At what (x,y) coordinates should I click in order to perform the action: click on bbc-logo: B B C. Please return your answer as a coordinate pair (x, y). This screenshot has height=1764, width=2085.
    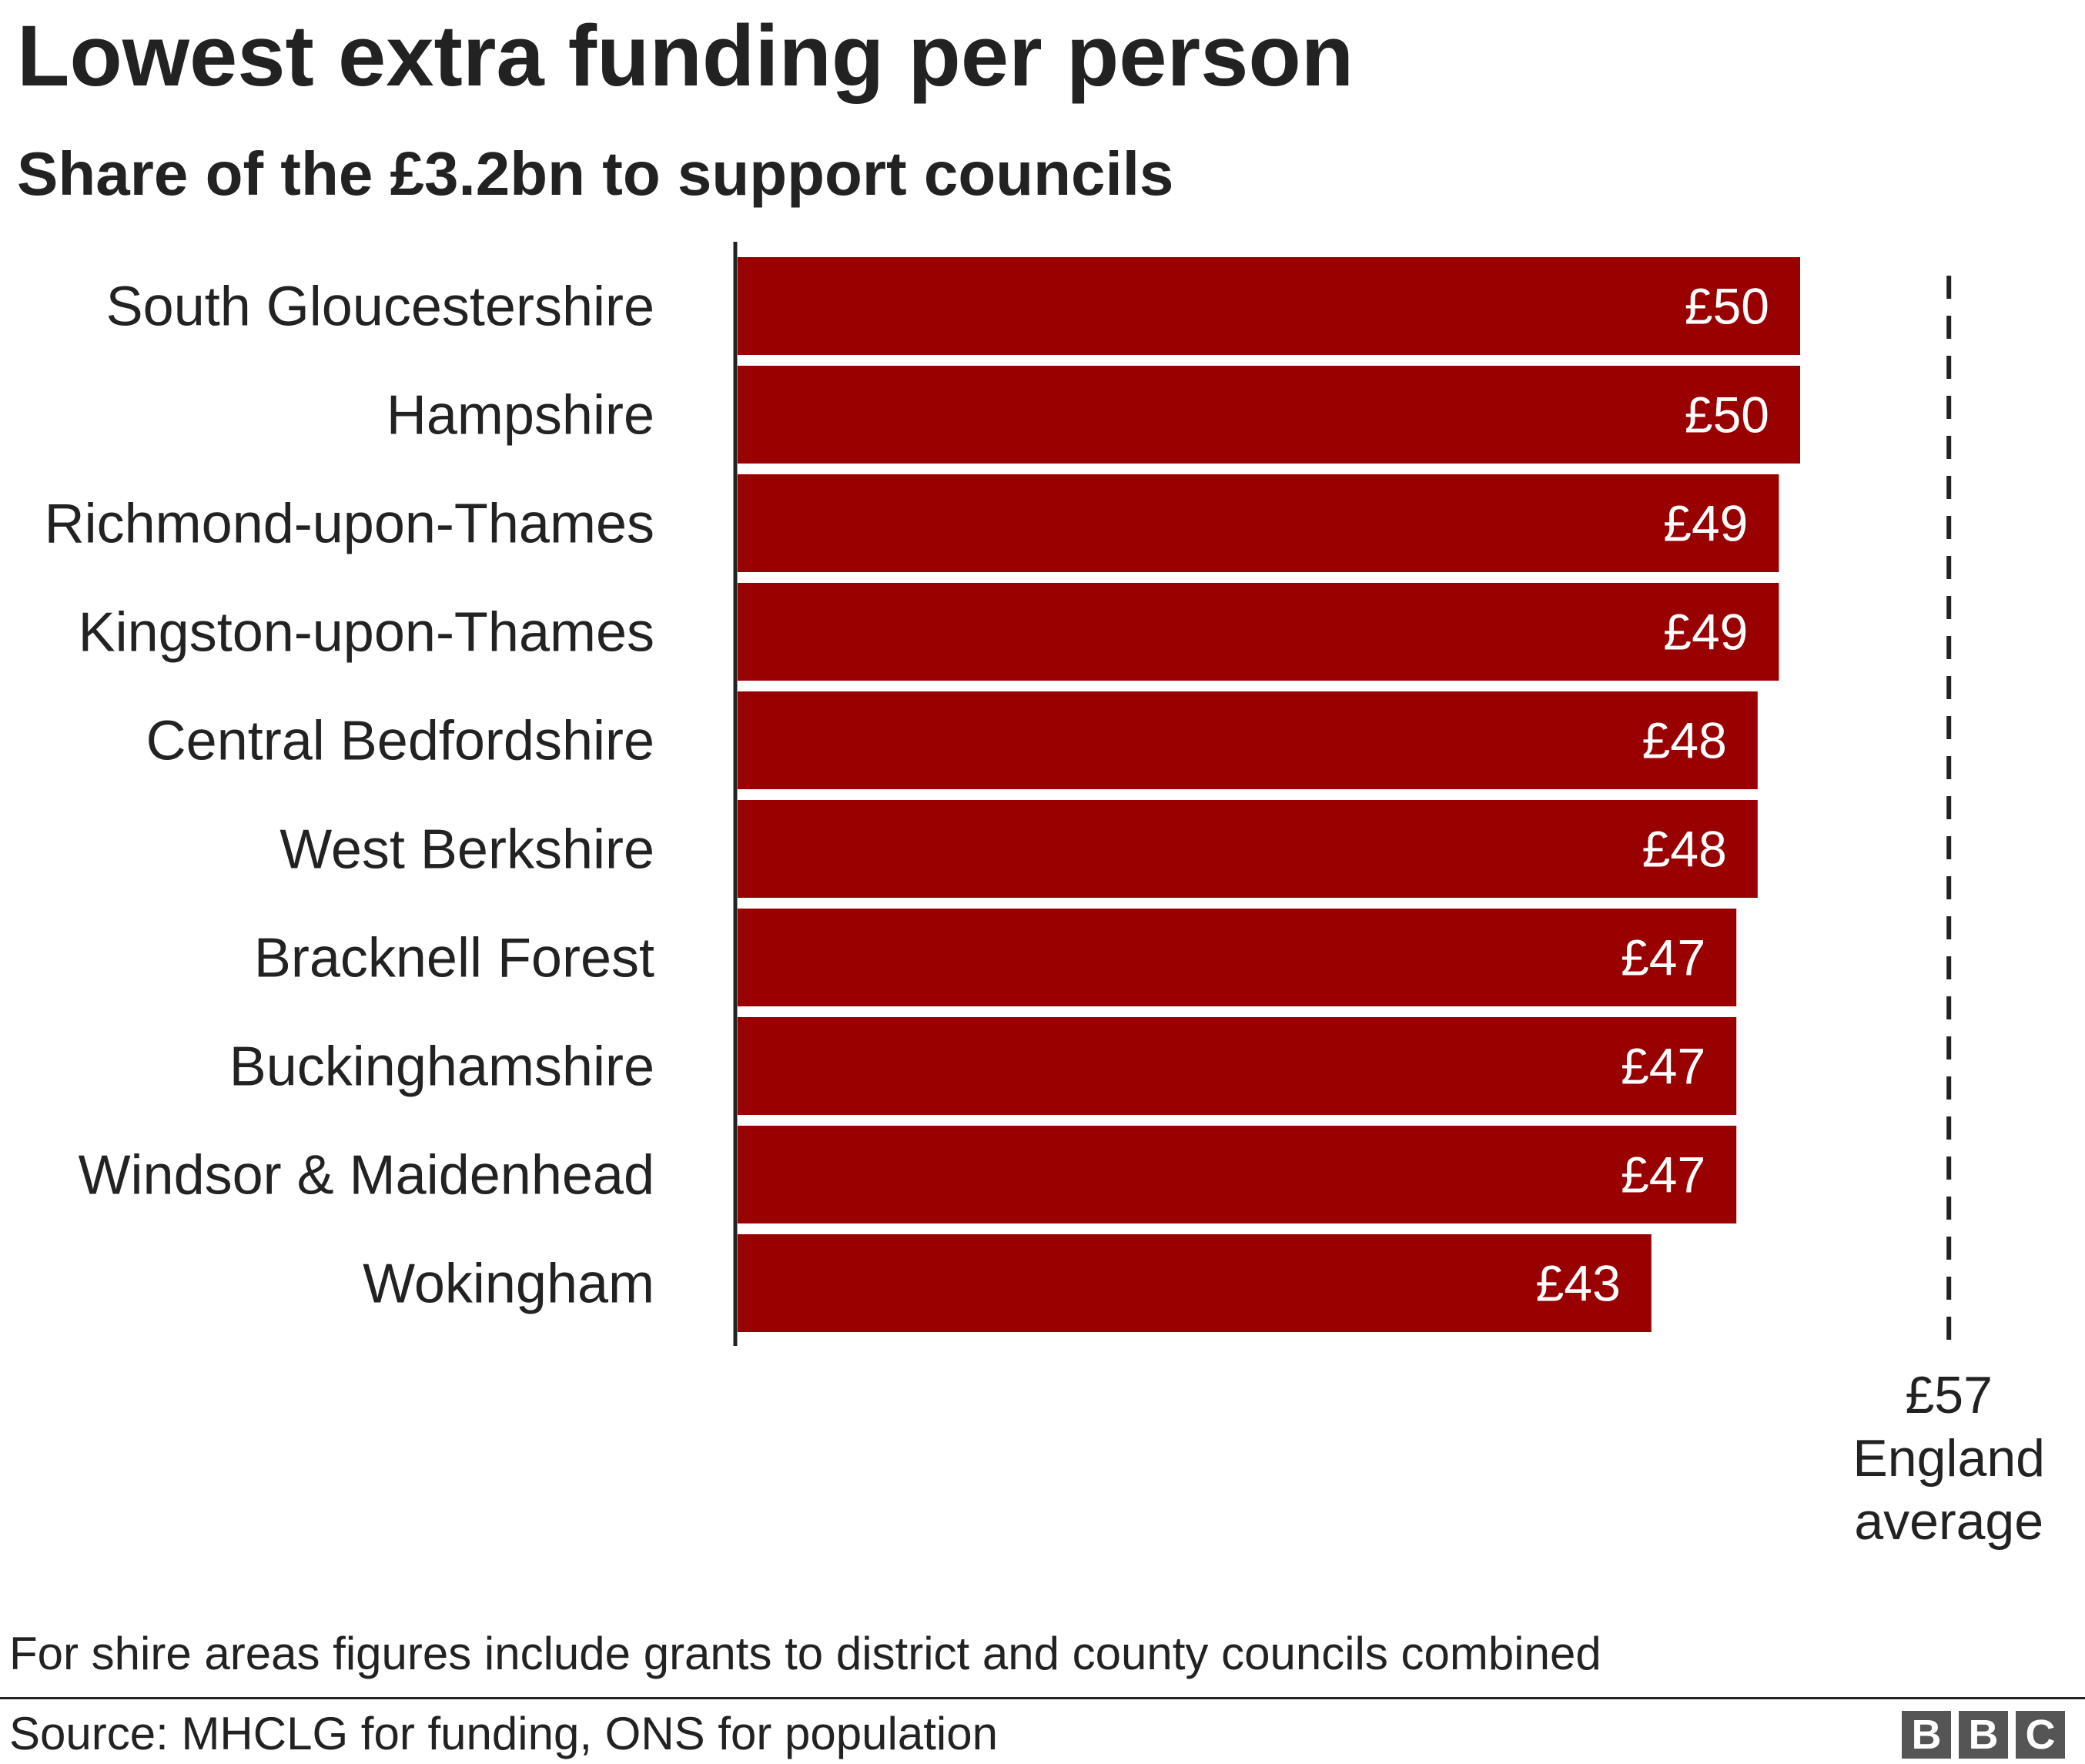
    Looking at the image, I should click on (1983, 1735).